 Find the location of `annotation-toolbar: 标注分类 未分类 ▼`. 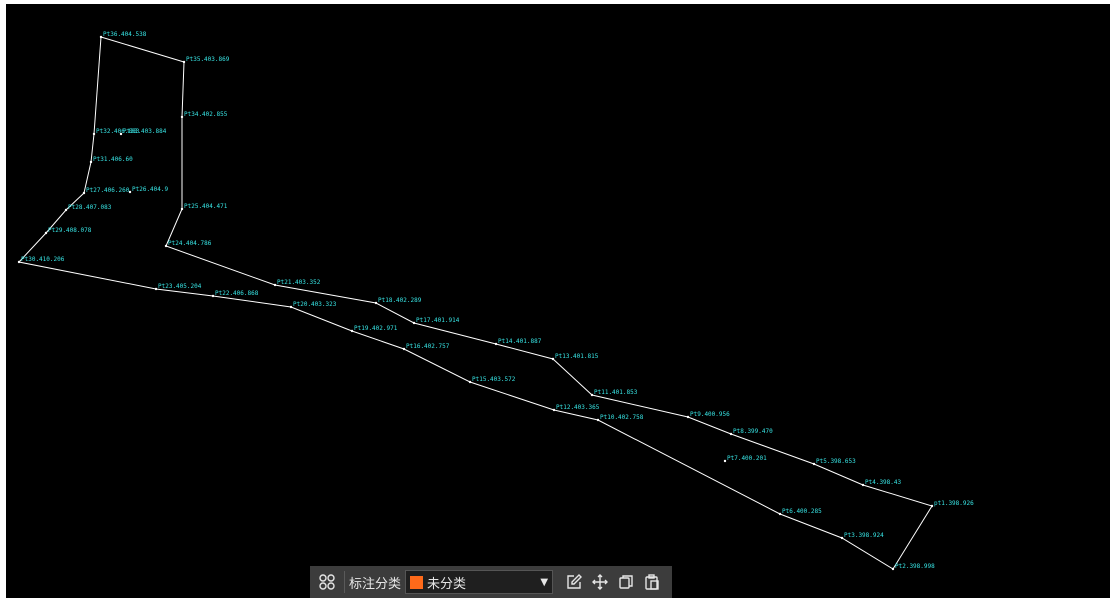

annotation-toolbar: 标注分类 未分类 ▼ is located at coordinates (491, 582).